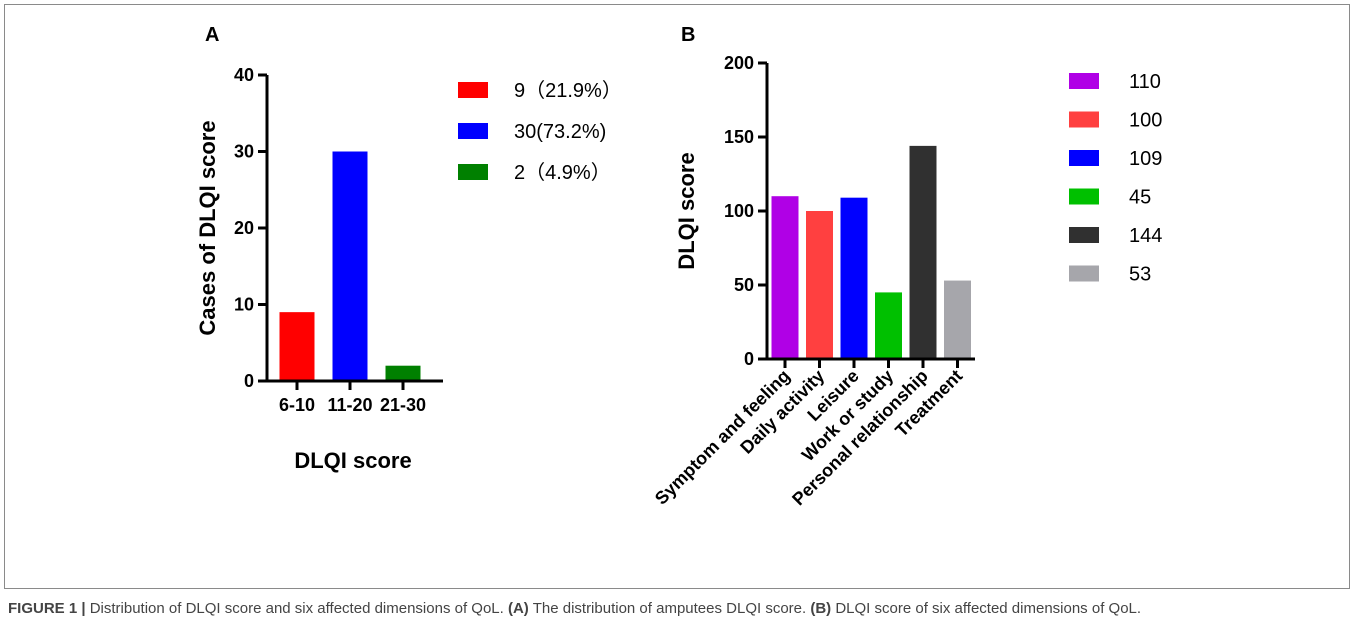 The image size is (1355, 641). Describe the element at coordinates (352, 460) in the screenshot. I see `x-axis-label: DLQI score` at that location.